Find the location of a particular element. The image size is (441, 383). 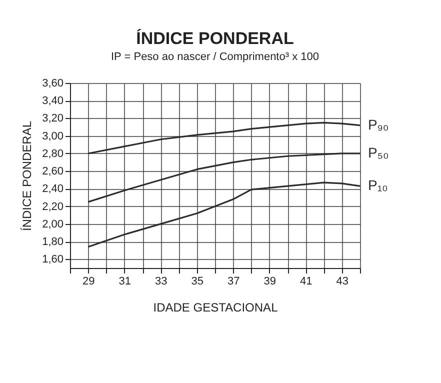

y-tick-label: 1,60 is located at coordinates (53, 260).